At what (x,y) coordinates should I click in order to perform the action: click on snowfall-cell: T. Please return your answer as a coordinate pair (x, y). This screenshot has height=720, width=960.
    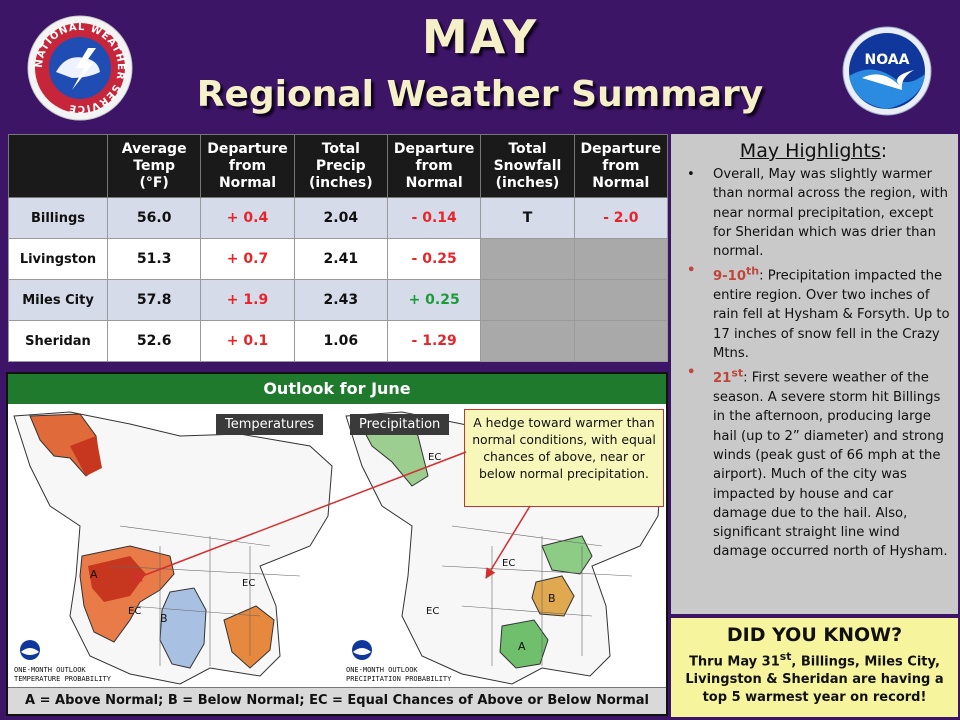
    Looking at the image, I should click on (527, 218).